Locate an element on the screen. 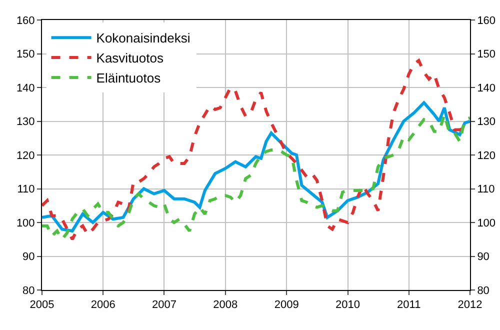  y2-tick-label: 120 is located at coordinates (486, 156).